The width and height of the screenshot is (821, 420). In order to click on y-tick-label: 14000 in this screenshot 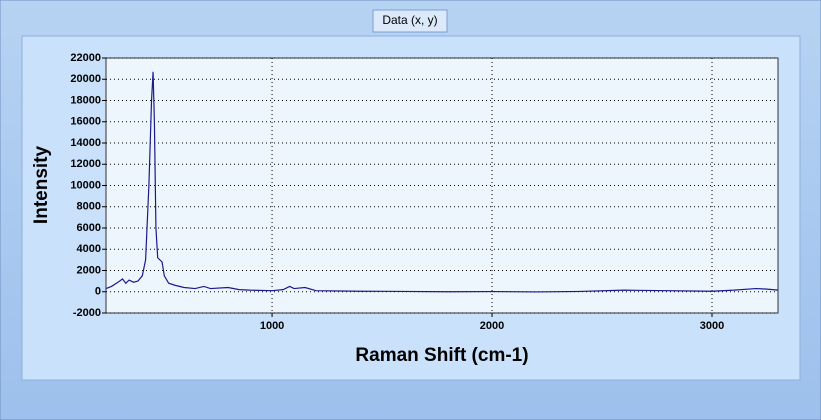, I will do `click(85, 143)`.